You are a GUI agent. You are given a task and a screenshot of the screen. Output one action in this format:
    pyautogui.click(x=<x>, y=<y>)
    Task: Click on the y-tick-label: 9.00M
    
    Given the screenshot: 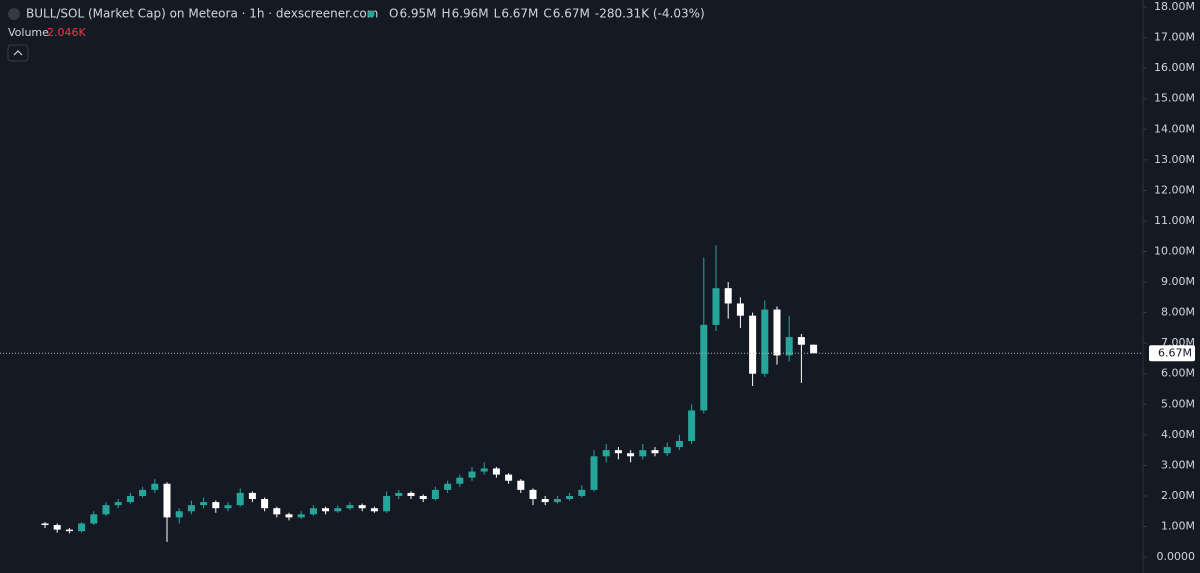 What is the action you would take?
    pyautogui.click(x=1178, y=281)
    